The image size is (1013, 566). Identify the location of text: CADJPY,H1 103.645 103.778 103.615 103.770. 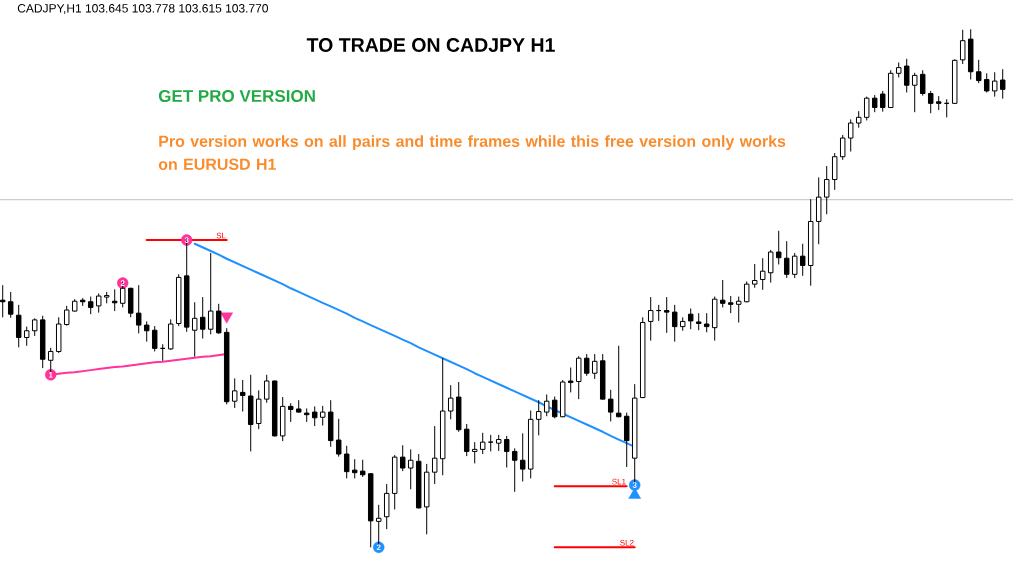
(143, 9).